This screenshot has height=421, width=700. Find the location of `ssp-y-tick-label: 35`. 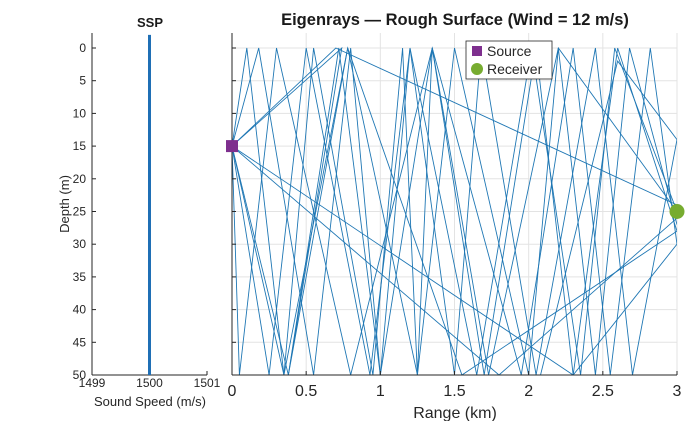

ssp-y-tick-label: 35 is located at coordinates (80, 277).